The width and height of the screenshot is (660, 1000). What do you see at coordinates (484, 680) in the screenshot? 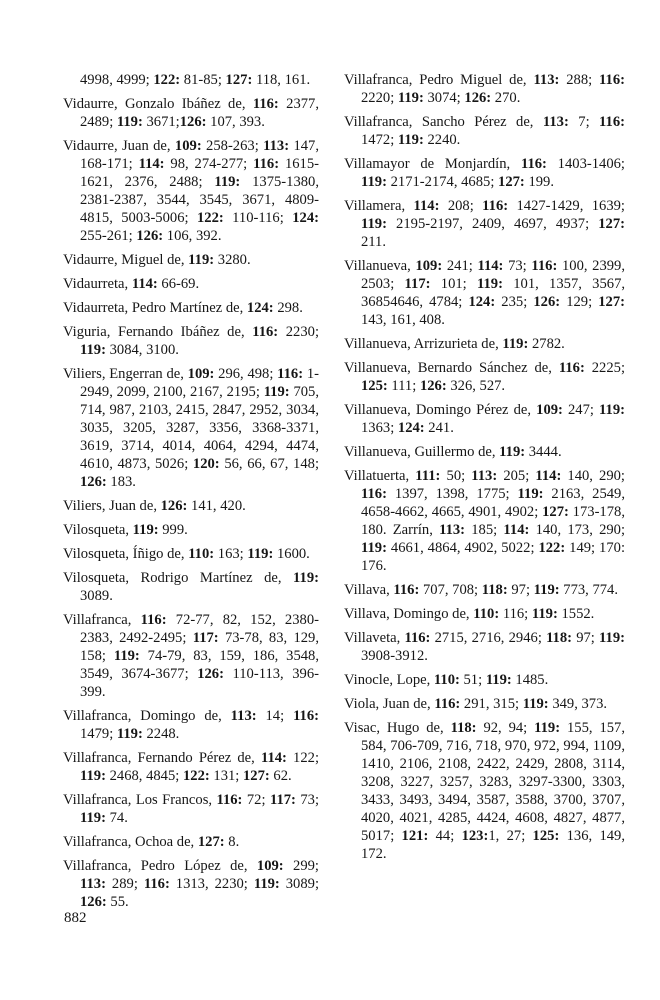
I see `index-entry: Vinocle, Lope, 110: 51; 119: 1485.` at bounding box center [484, 680].